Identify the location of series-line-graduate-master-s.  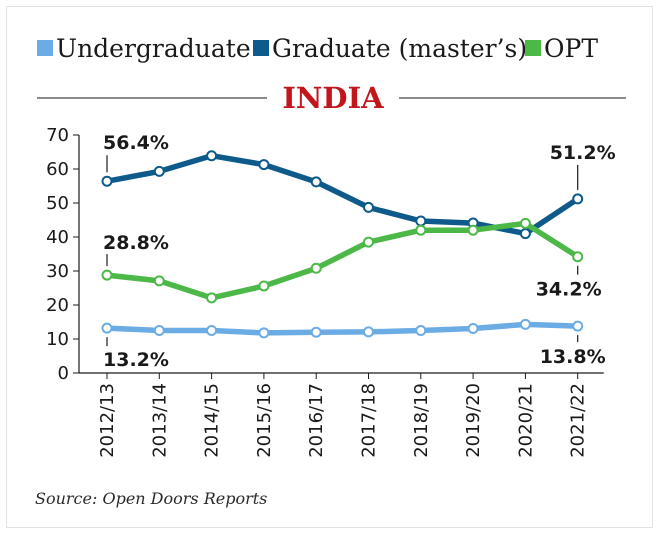
(342, 194).